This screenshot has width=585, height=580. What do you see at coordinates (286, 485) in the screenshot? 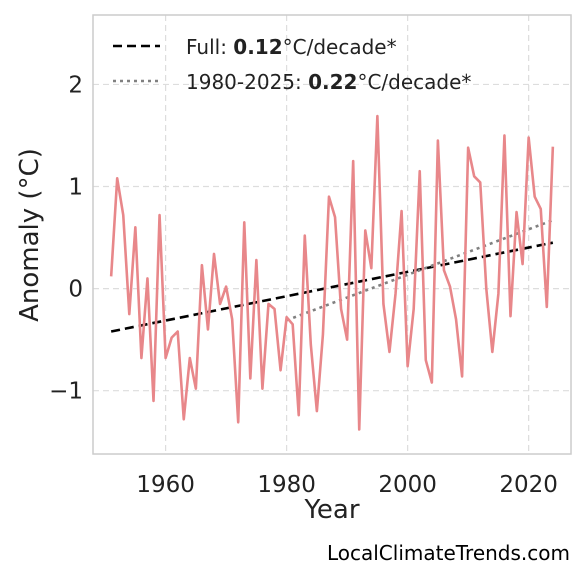
I see `x-tick-label: 1980` at bounding box center [286, 485].